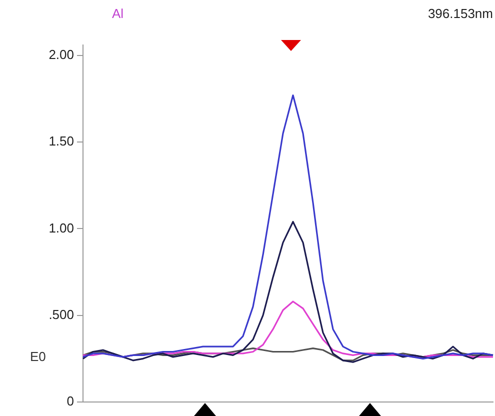  Describe the element at coordinates (460, 13) in the screenshot. I see `chart-subtitle: 396.153nm` at that location.